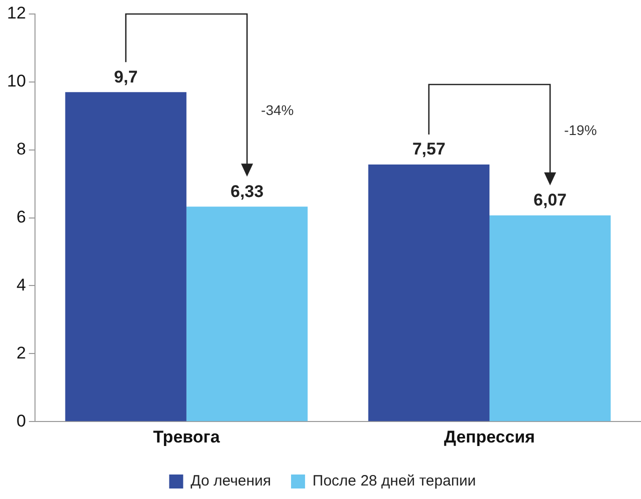 The width and height of the screenshot is (641, 499). Describe the element at coordinates (21, 216) in the screenshot. I see `y-tick-label: 6` at that location.